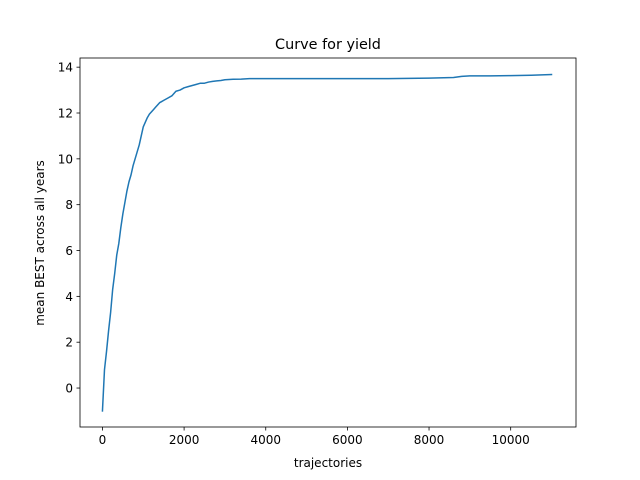  Describe the element at coordinates (429, 440) in the screenshot. I see `x-tick-label: 8000` at that location.